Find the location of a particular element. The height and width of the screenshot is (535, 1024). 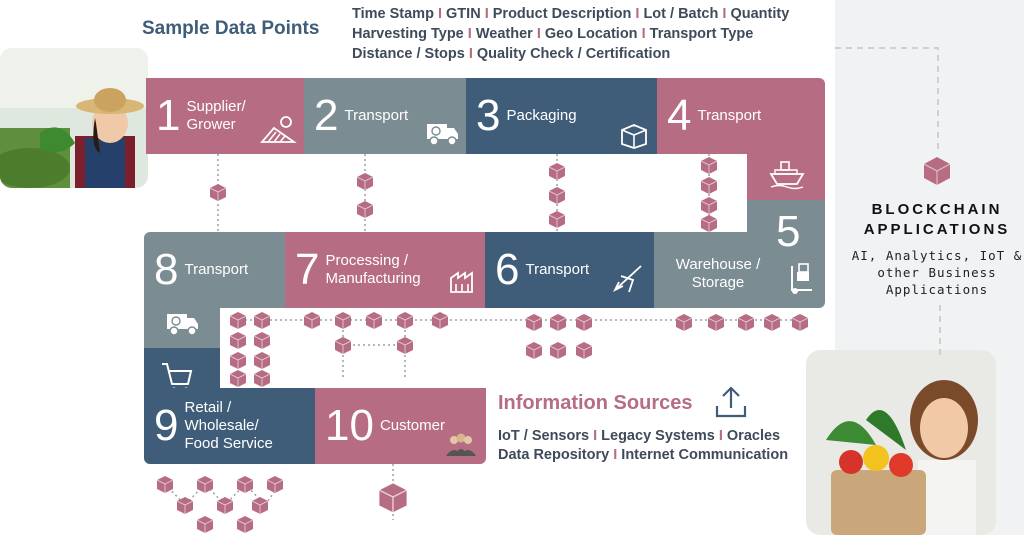

list-item: Quality Check / Certification is located at coordinates (573, 54).